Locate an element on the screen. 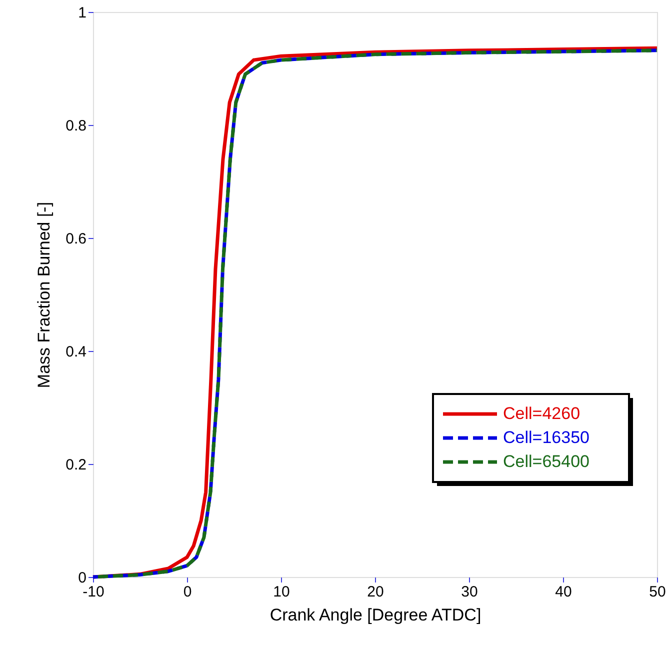 The width and height of the screenshot is (669, 651). y-axis-title: Mass Fraction Burned [-] is located at coordinates (44, 295).